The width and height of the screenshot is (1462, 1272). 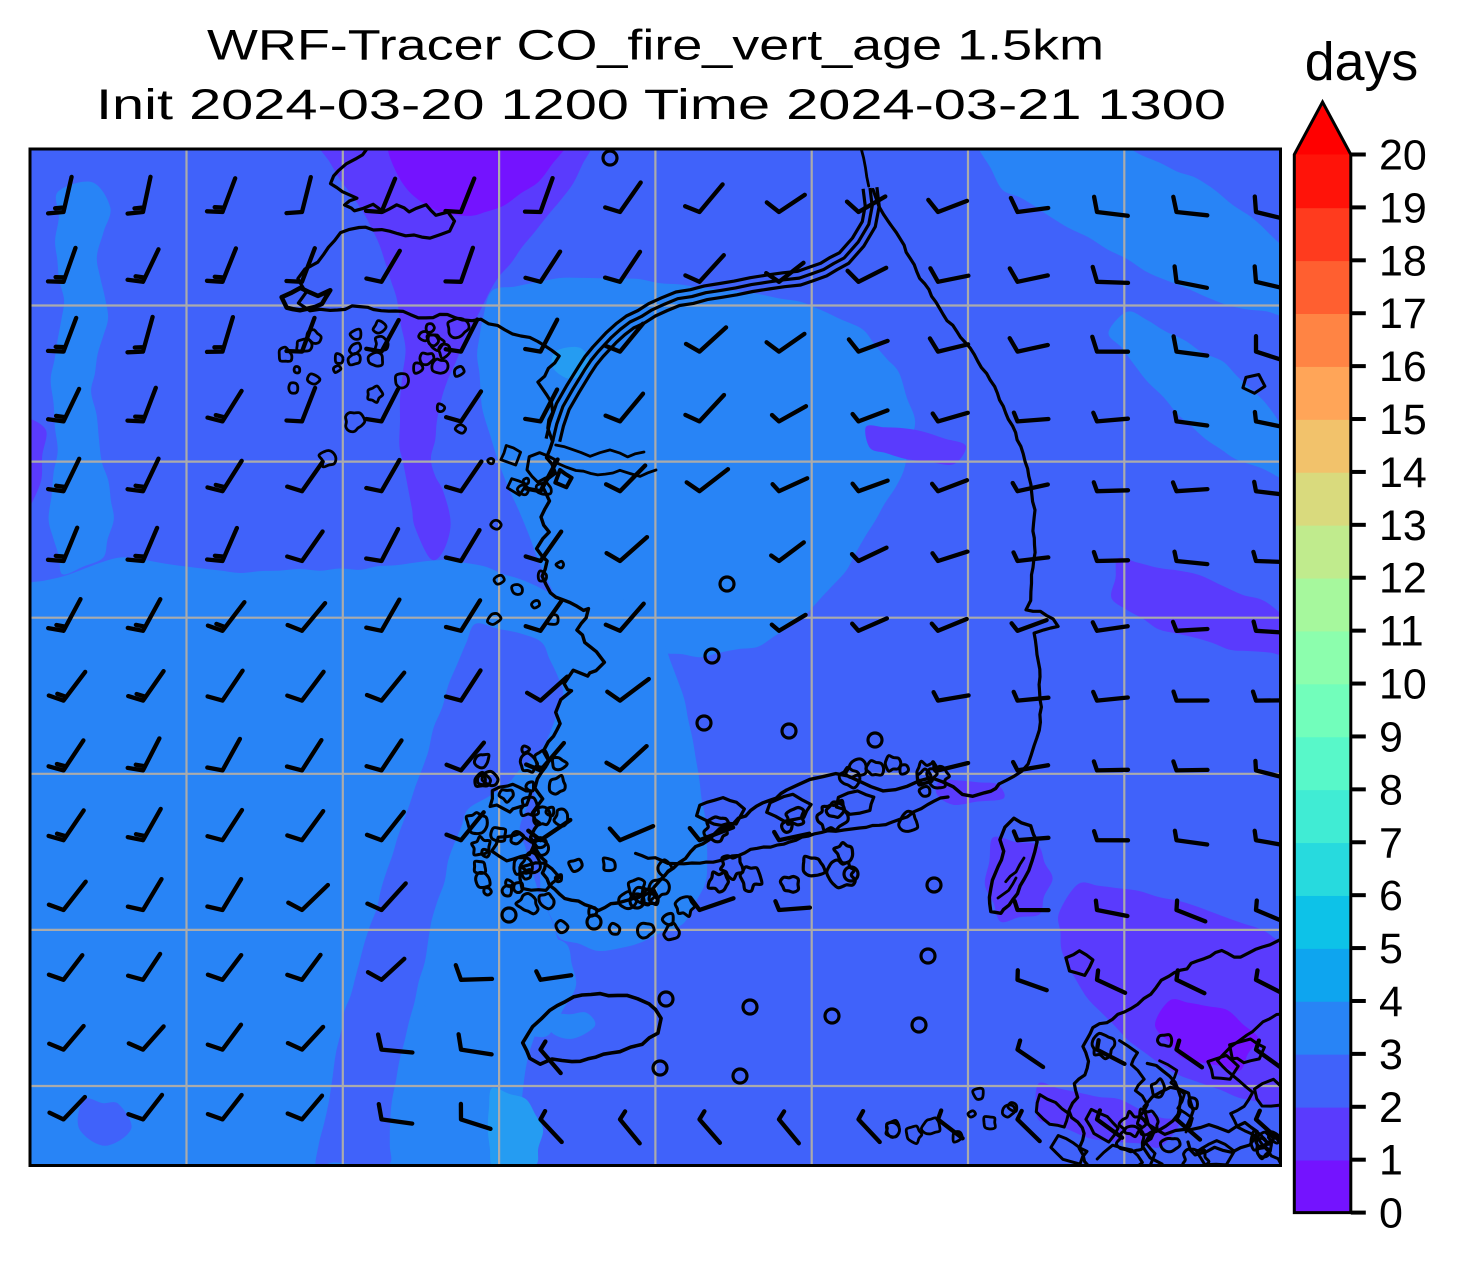 I want to click on svg-text: 8, so click(x=1391, y=790).